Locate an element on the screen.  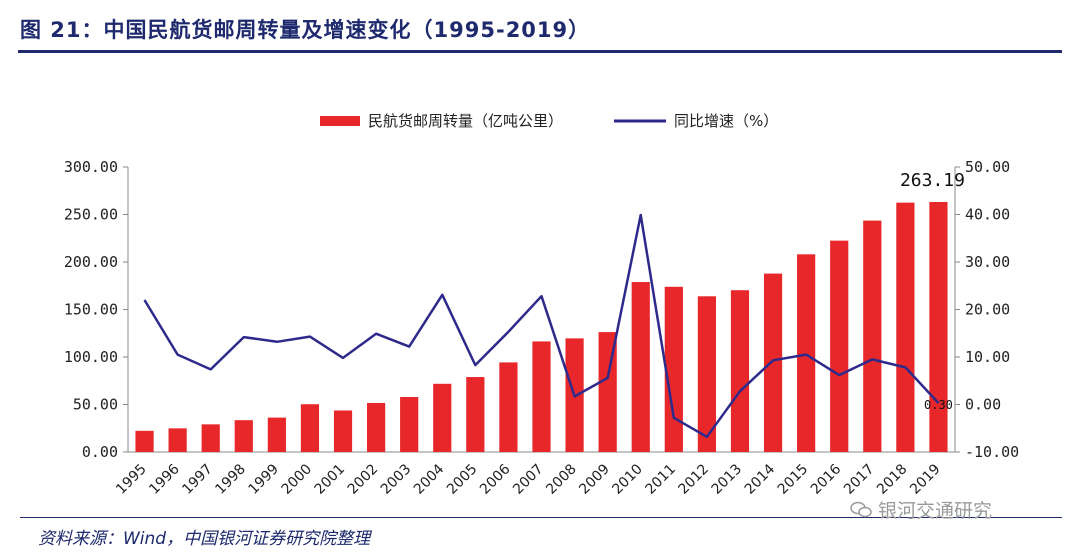
y-right-tick-label: 40.00 is located at coordinates (987, 215).